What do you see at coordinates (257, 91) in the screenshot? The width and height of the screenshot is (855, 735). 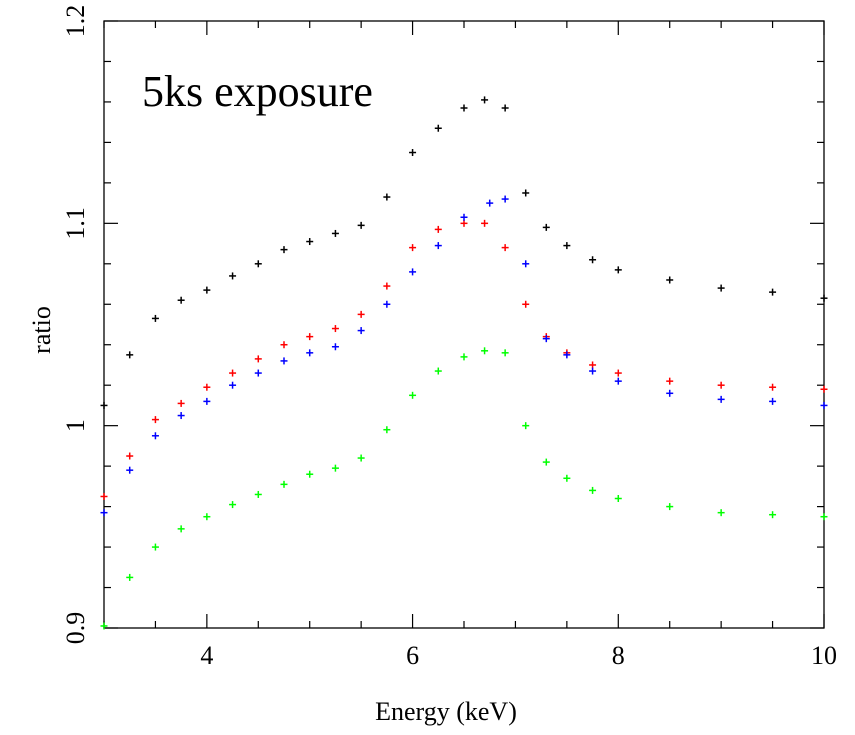 I see `exposure-annotation: 5ks exposure` at bounding box center [257, 91].